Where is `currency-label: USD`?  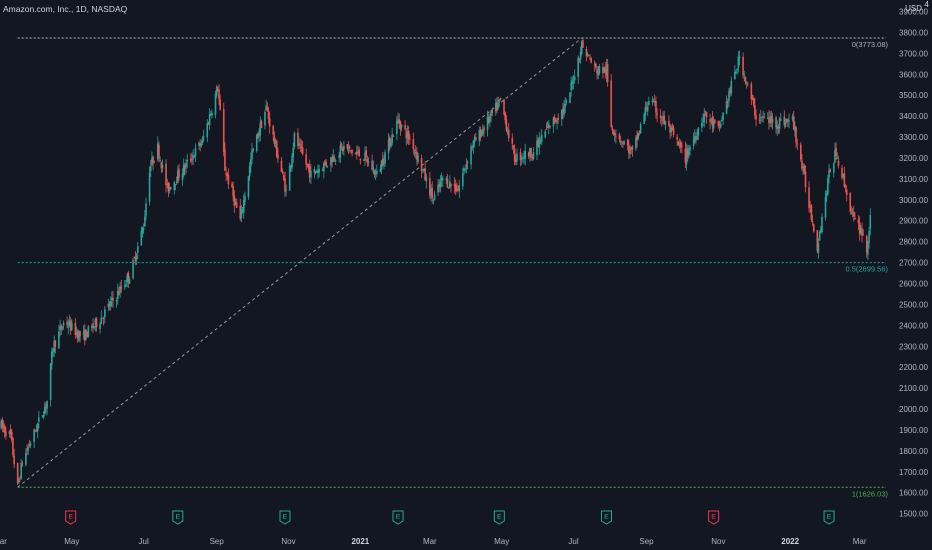
currency-label: USD is located at coordinates (913, 8).